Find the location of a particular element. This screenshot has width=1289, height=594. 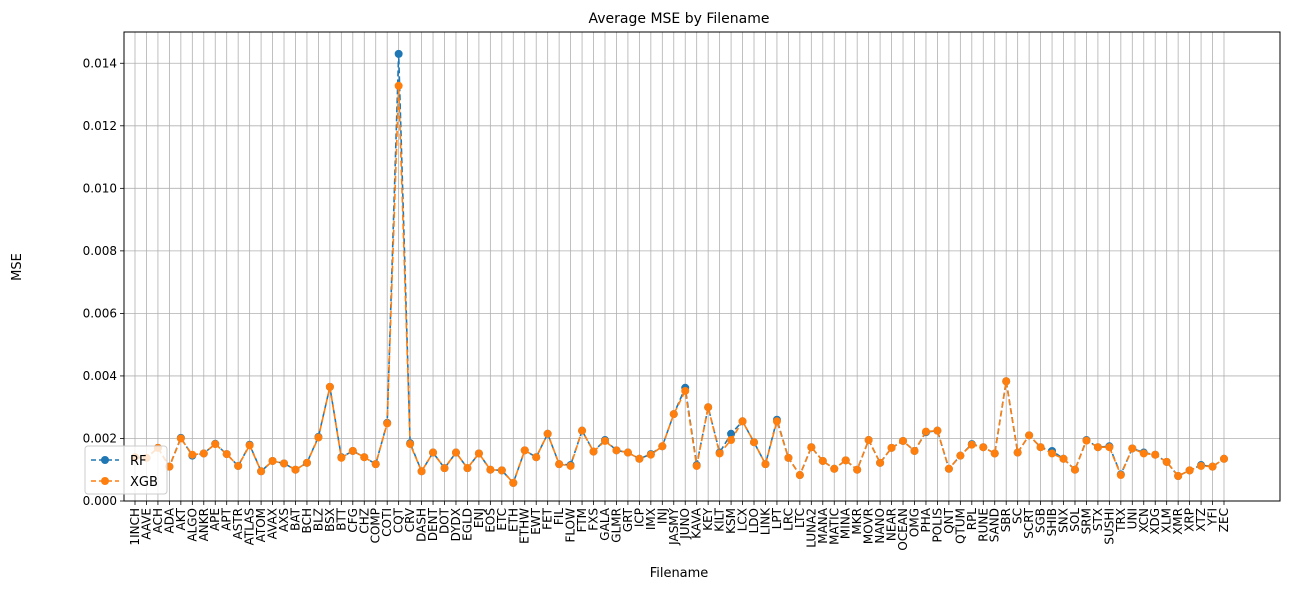

x-tick-label: ENJ is located at coordinates (479, 518).